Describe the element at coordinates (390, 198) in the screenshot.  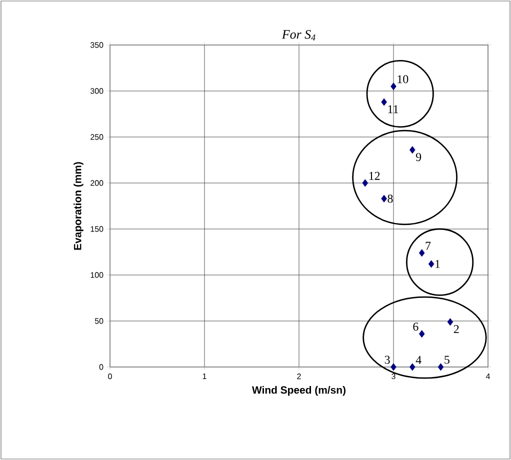
I see `annotation: 8` at that location.